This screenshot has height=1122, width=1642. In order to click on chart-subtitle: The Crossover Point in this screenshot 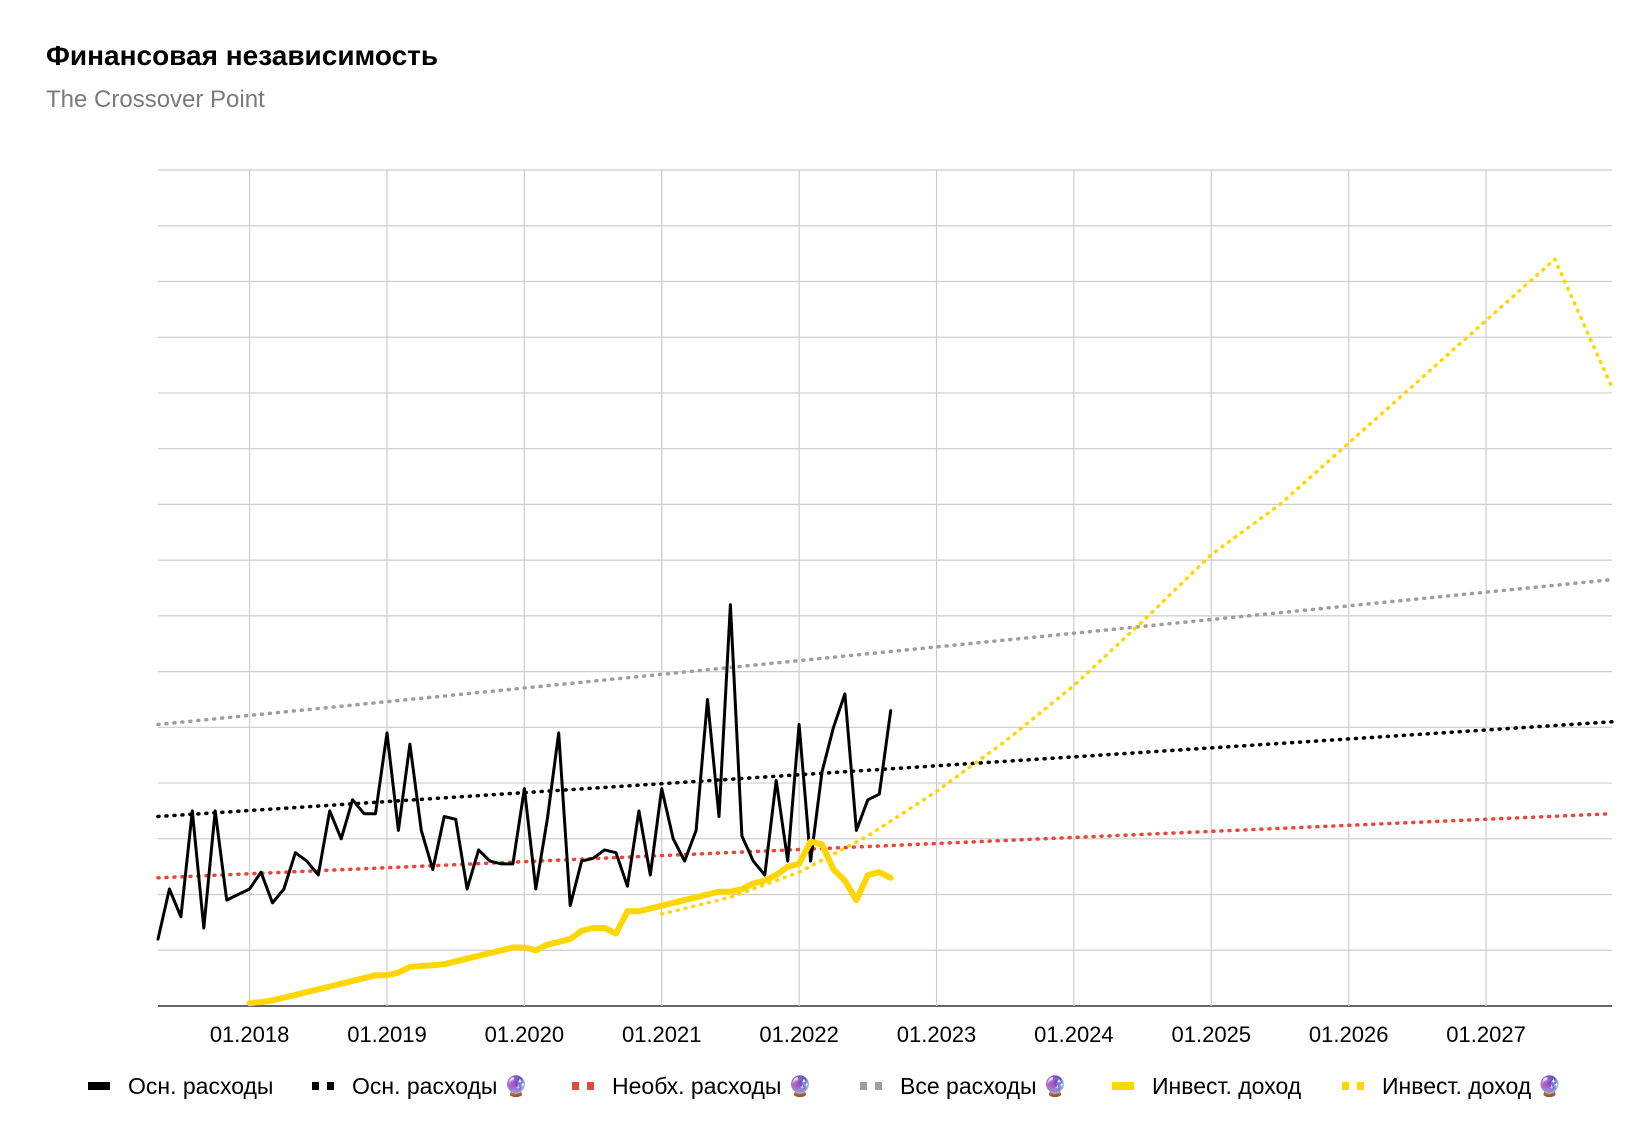, I will do `click(155, 99)`.